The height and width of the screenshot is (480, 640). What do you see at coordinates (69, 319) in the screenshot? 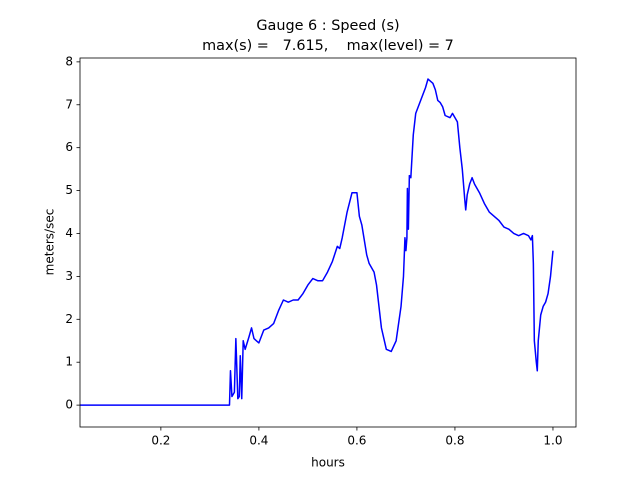
I see `y-tick-label: 2` at bounding box center [69, 319].